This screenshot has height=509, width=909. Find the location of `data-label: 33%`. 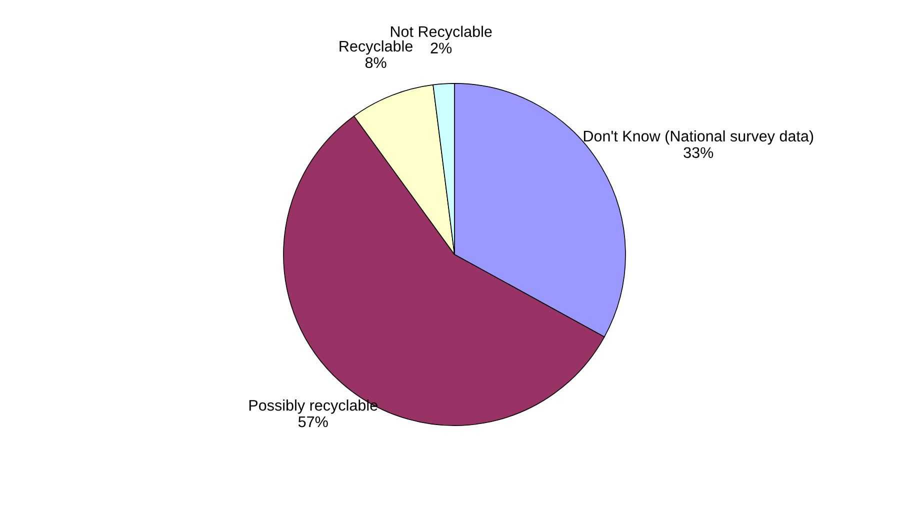

data-label: 33% is located at coordinates (699, 152).